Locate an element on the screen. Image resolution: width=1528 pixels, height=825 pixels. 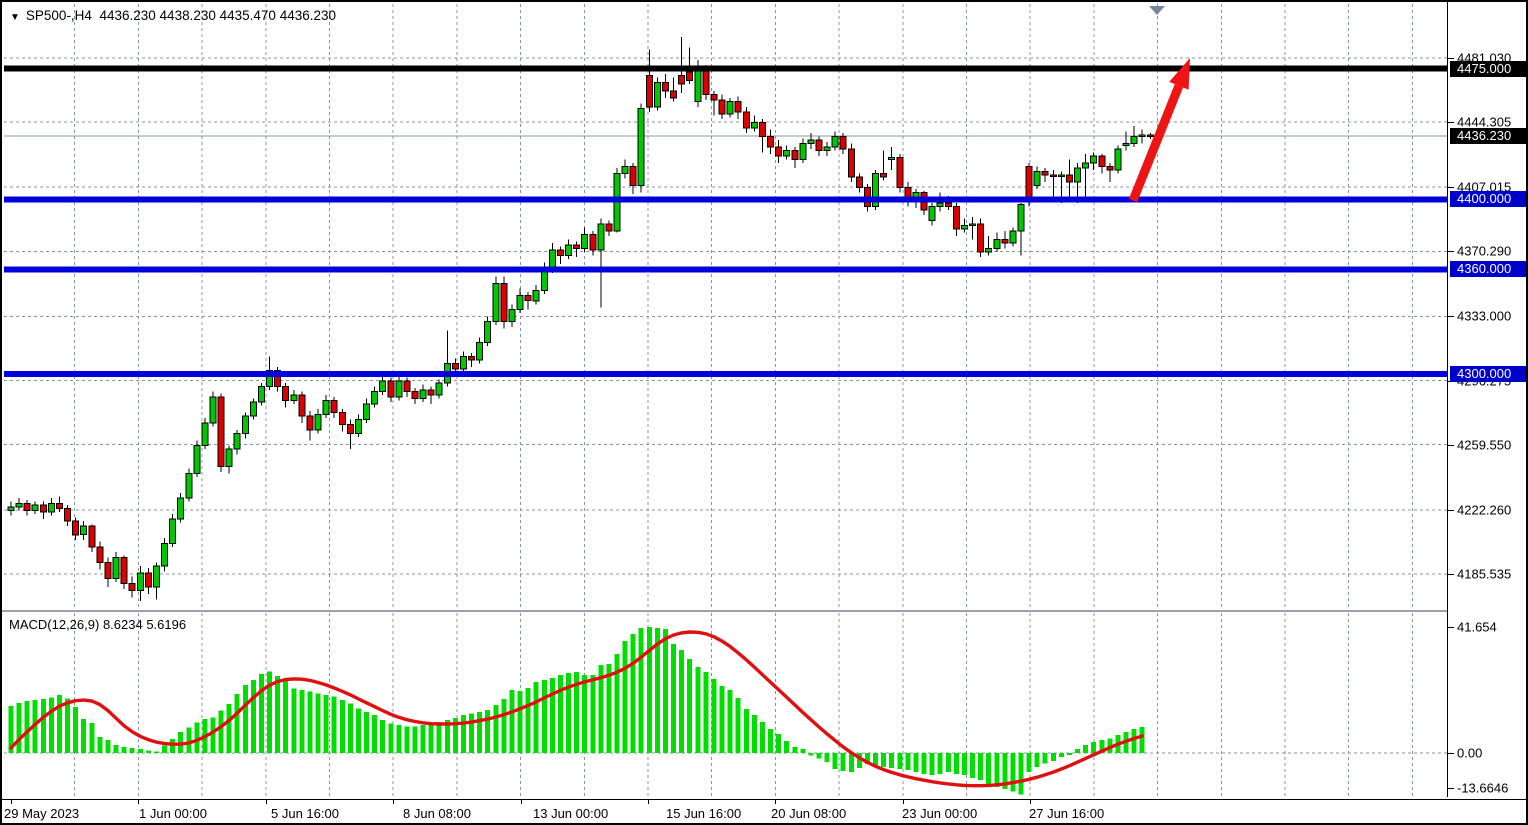
panel-splitter is located at coordinates (764, 611).